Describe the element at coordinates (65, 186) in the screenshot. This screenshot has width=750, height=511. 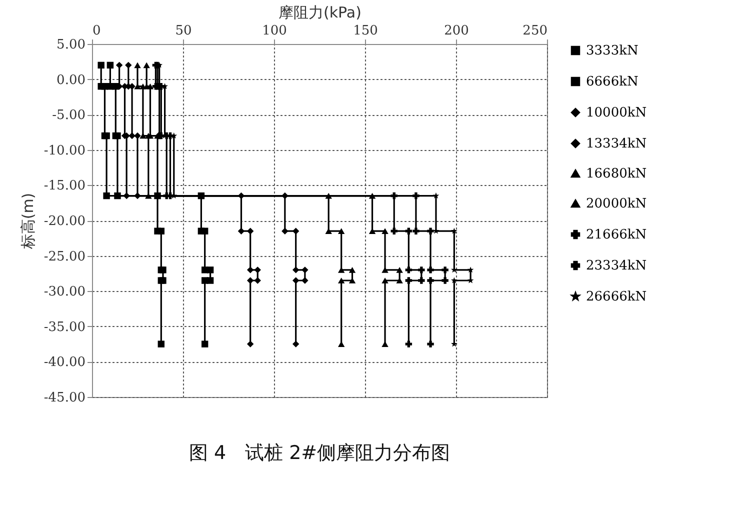
I see `y-tick-label: -15.00` at that location.